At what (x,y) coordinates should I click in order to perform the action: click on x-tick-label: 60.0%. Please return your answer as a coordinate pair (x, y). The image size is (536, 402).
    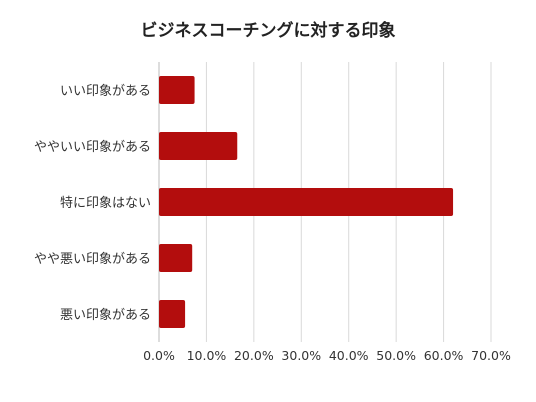
    Looking at the image, I should click on (444, 355).